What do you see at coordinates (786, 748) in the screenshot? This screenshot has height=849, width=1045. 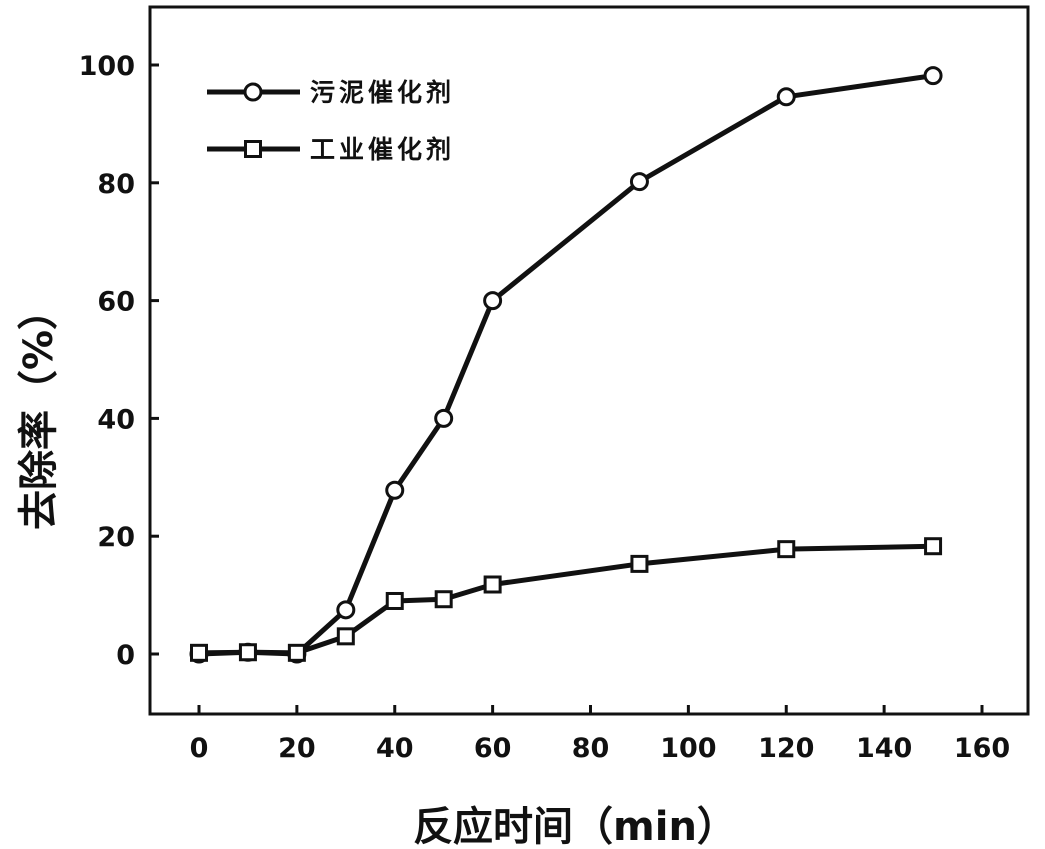 I see `x-tick-label: 120` at bounding box center [786, 748].